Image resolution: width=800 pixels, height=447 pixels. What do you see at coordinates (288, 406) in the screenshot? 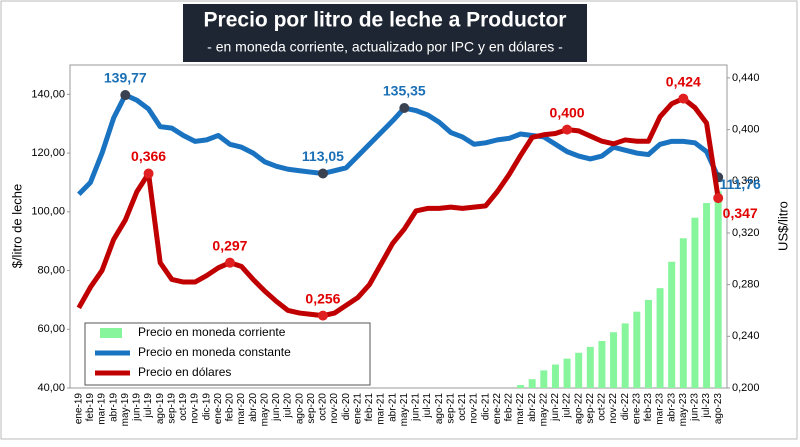
I see `x-tick-label: jul-20` at bounding box center [288, 406].